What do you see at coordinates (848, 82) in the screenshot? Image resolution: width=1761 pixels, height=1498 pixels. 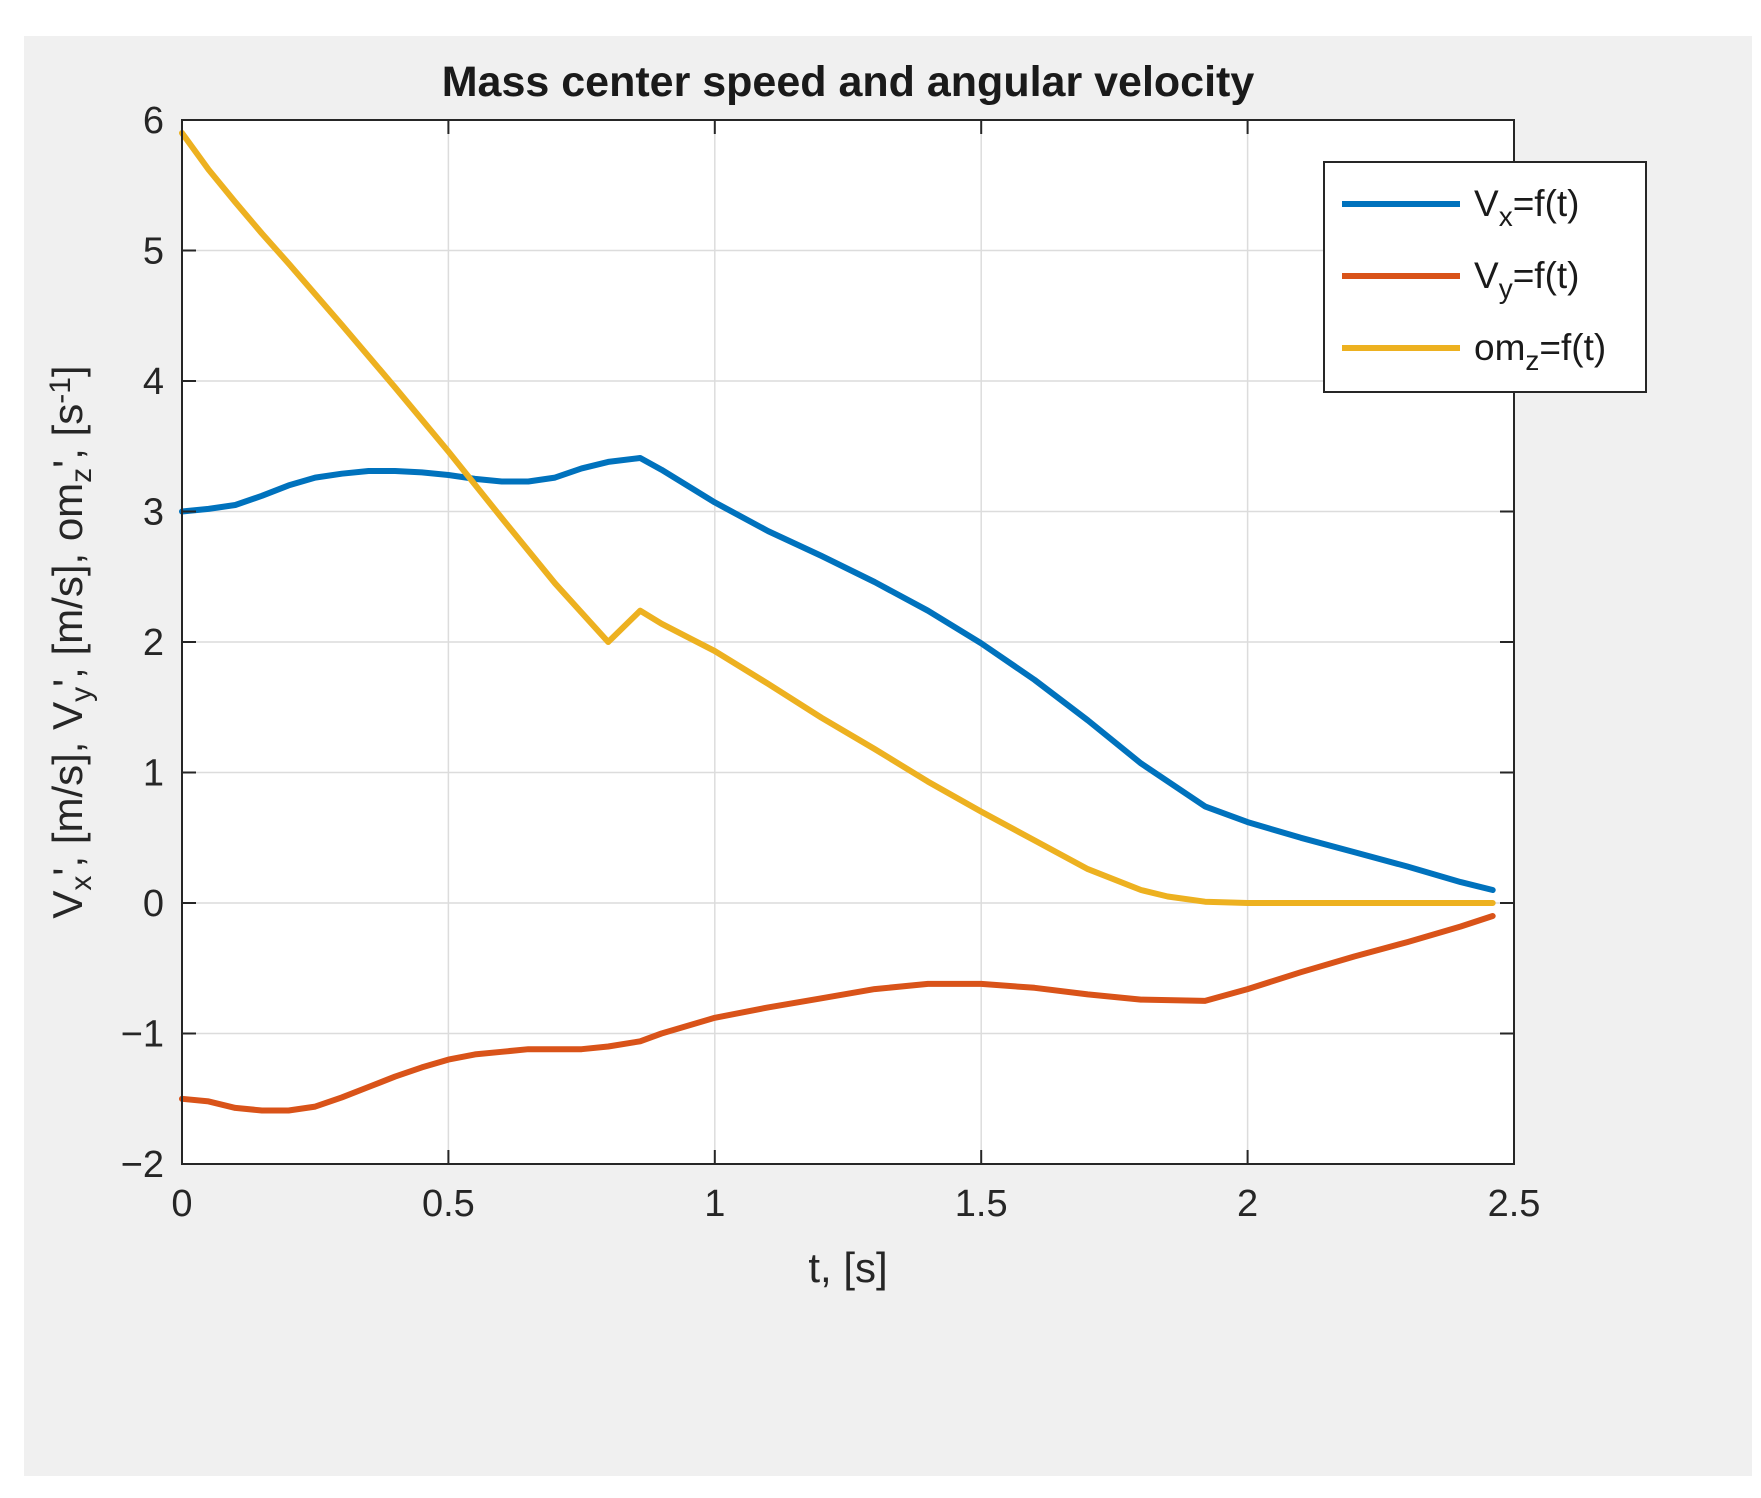 I see `chart-title: Mass center speed and angular velocity` at bounding box center [848, 82].